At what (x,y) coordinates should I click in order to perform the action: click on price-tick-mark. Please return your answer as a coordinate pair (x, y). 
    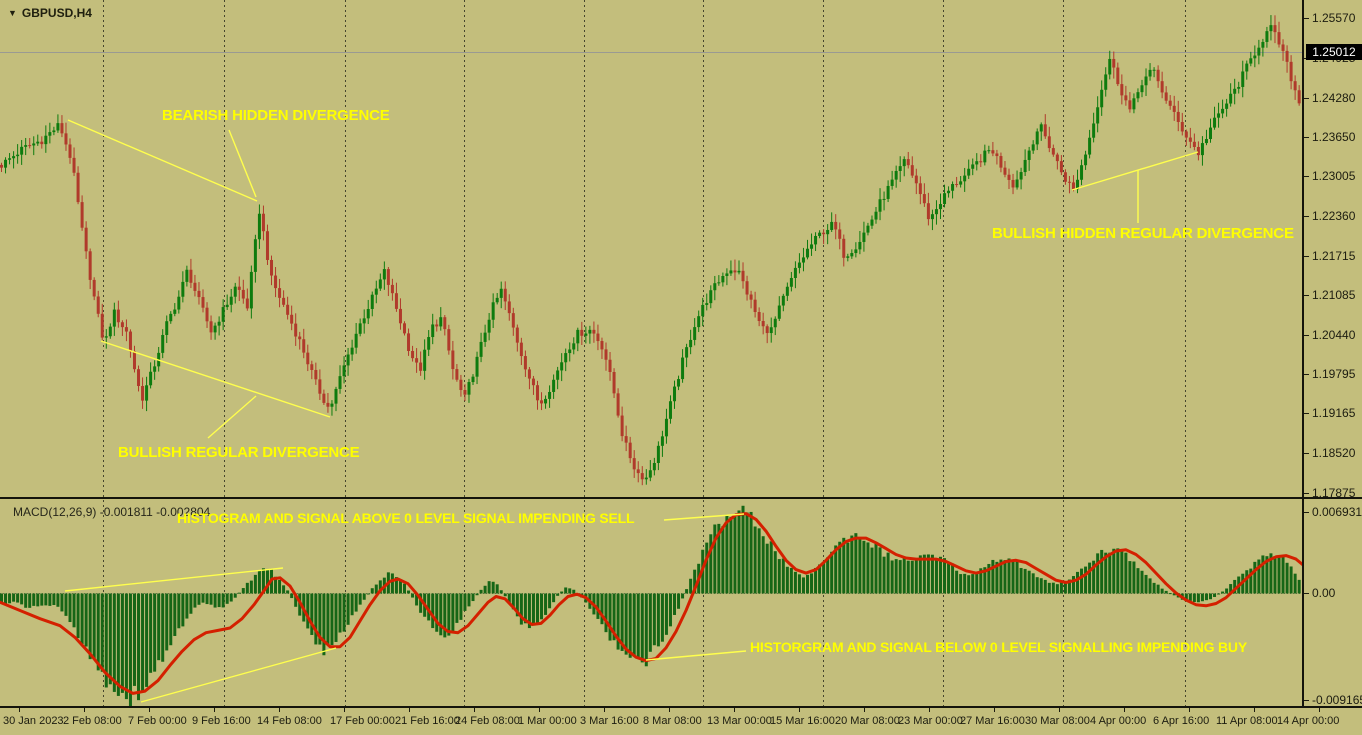
    Looking at the image, I should click on (1306, 413).